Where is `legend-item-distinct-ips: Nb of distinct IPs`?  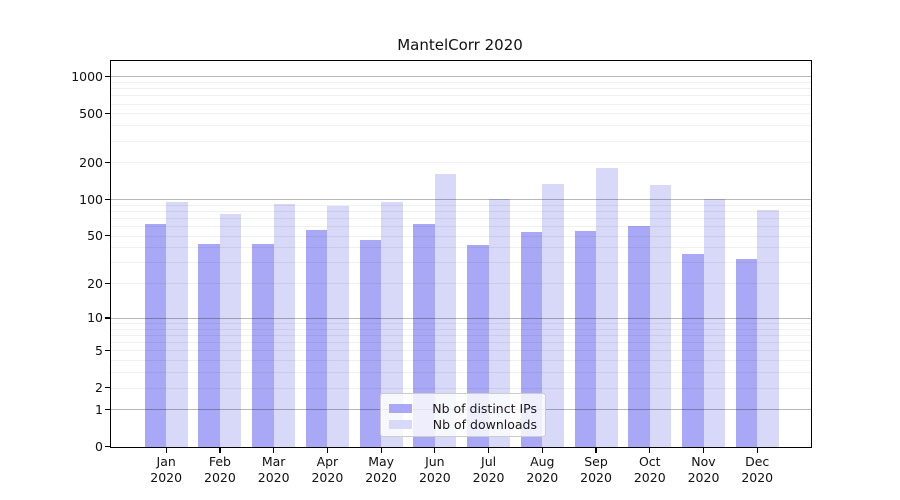
legend-item-distinct-ips: Nb of distinct IPs is located at coordinates (463, 408).